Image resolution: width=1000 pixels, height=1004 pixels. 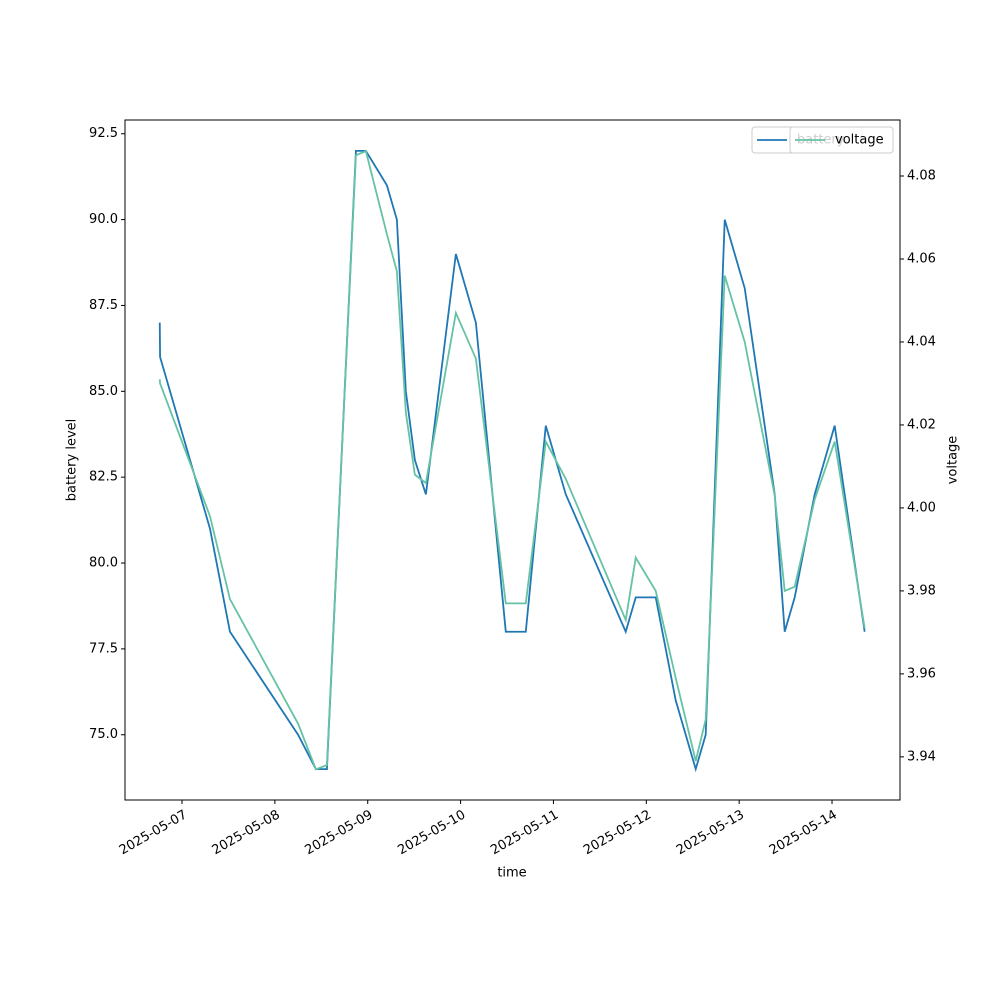 What do you see at coordinates (803, 833) in the screenshot?
I see `x-tick-label: 2025-05-14` at bounding box center [803, 833].